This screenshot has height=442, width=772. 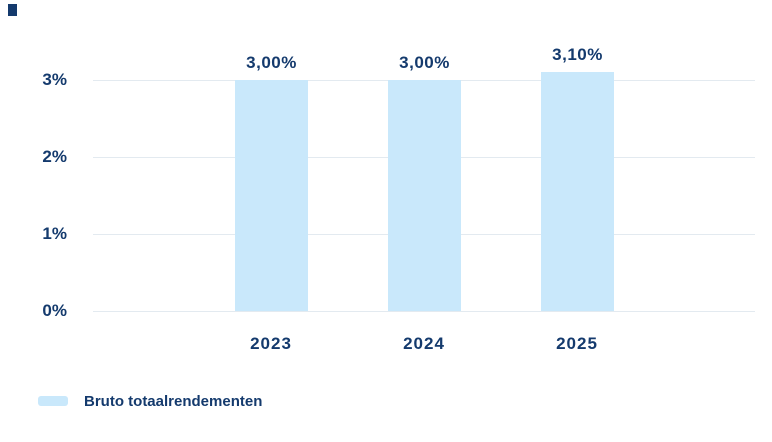 I want to click on gridline-0pct, so click(x=424, y=311).